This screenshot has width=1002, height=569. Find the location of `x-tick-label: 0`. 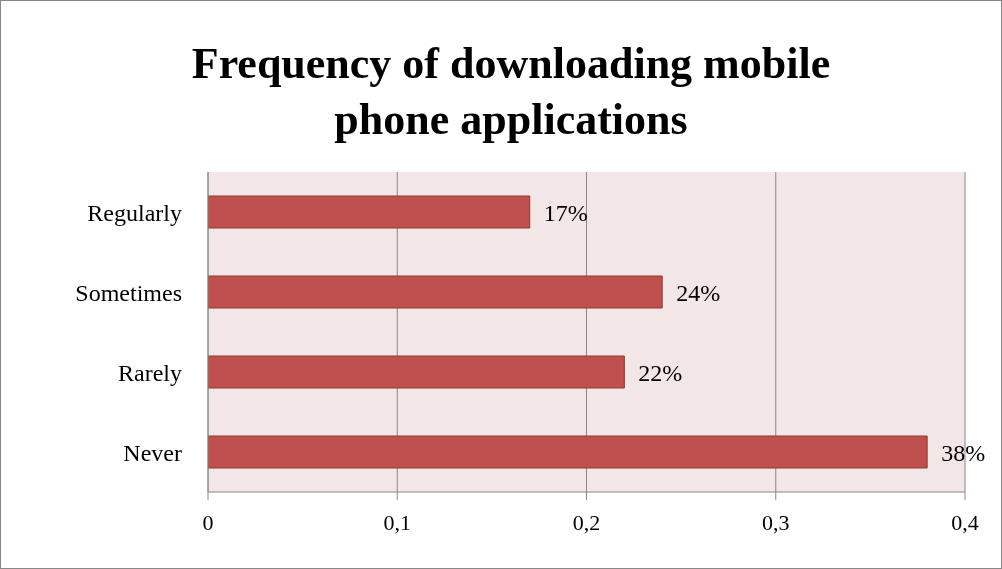

x-tick-label: 0 is located at coordinates (208, 522).